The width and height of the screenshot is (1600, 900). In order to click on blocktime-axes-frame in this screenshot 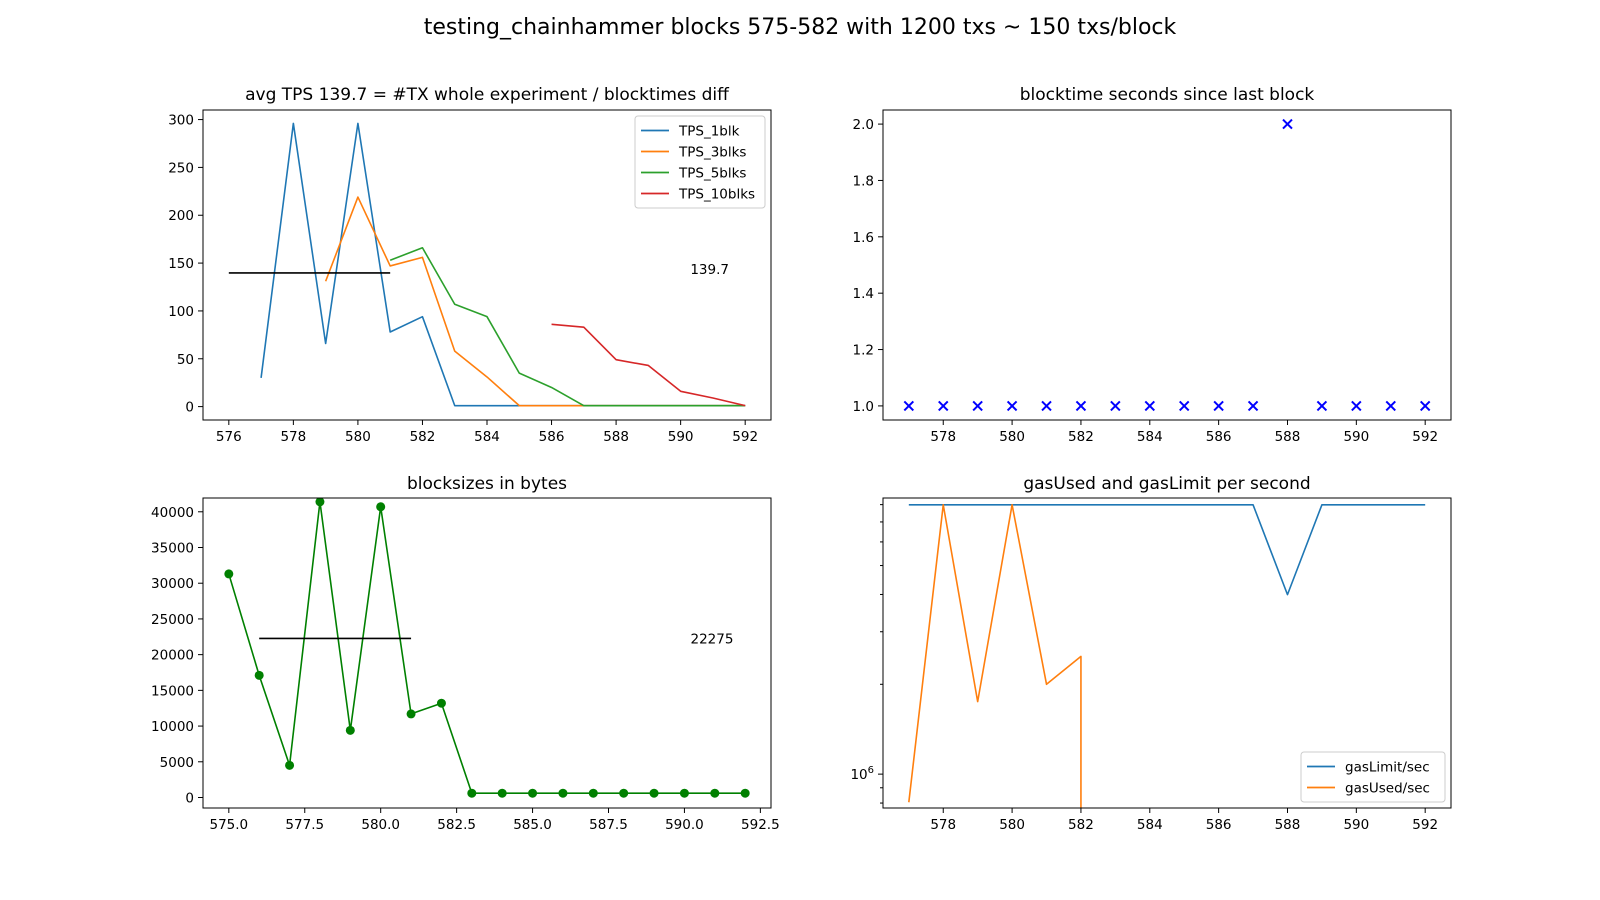, I will do `click(1167, 265)`.